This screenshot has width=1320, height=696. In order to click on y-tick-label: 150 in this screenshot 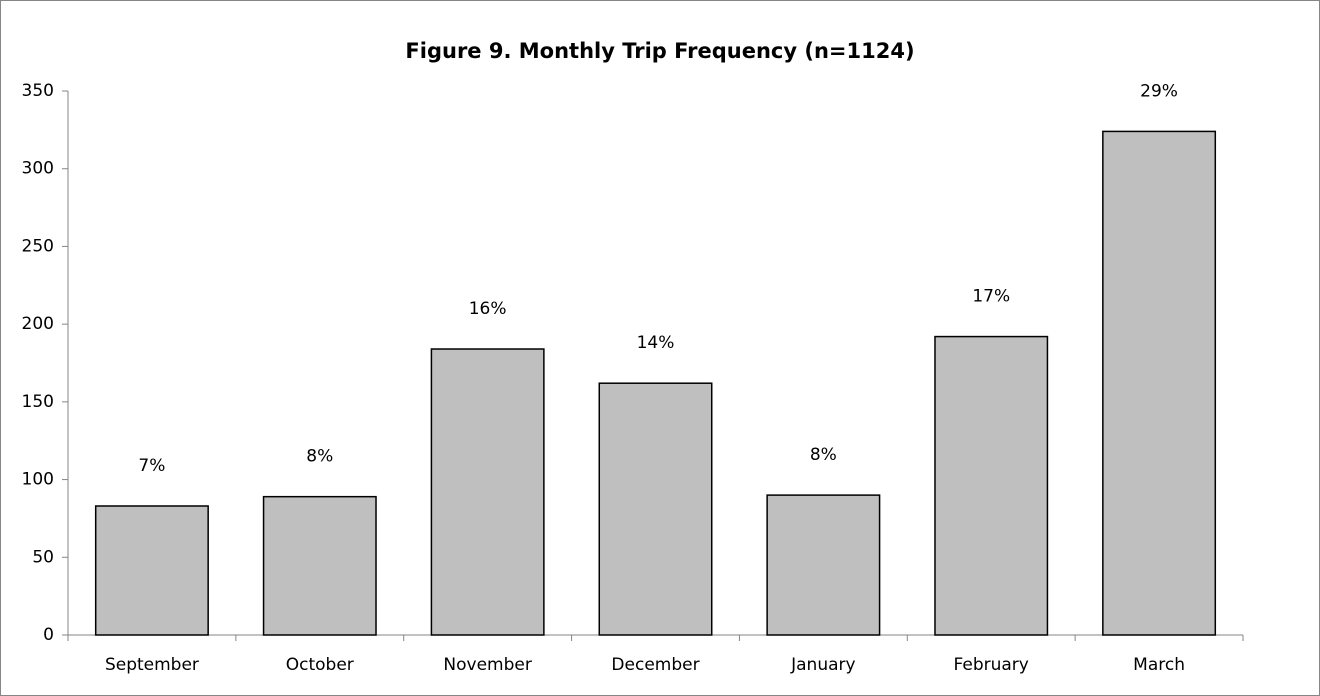, I will do `click(38, 402)`.